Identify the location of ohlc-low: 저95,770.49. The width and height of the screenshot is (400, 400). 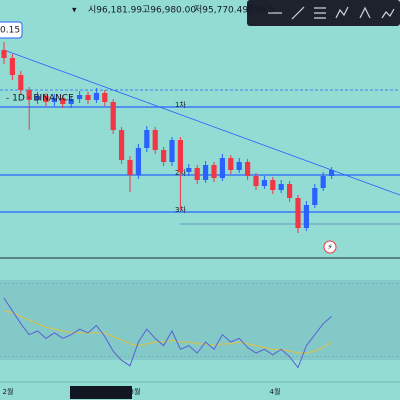
(221, 10).